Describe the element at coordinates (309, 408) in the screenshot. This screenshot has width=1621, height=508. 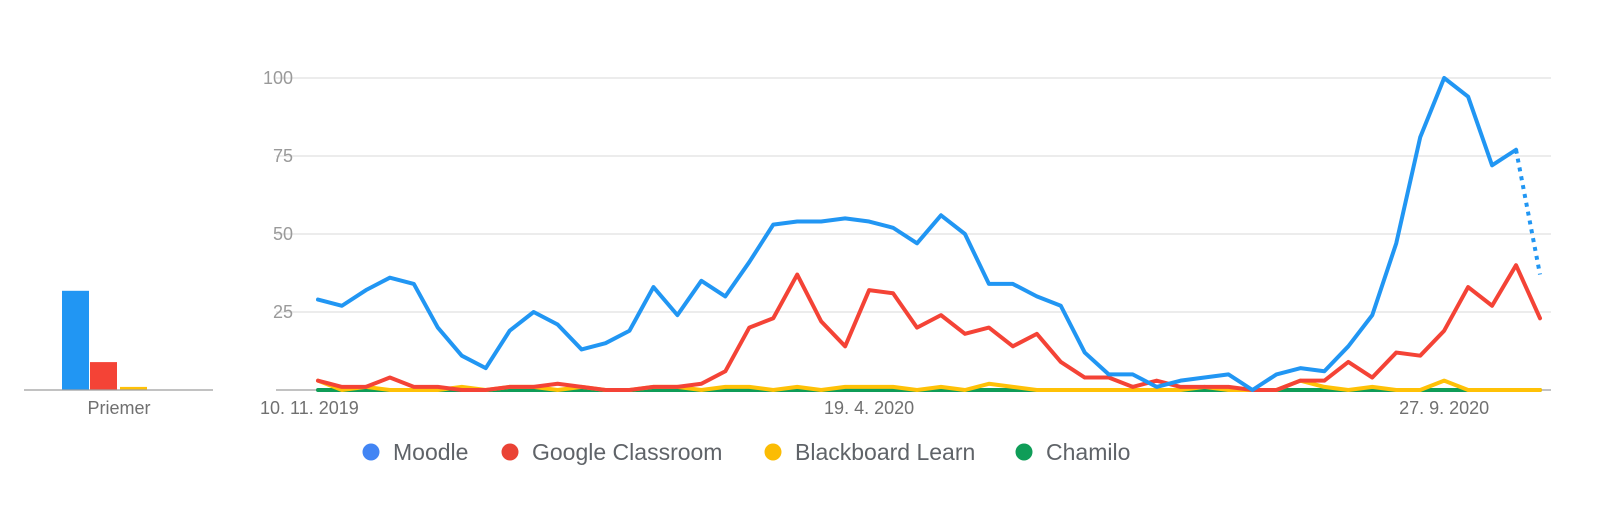
I see `x-tick-label: 10. 11. 2019` at that location.